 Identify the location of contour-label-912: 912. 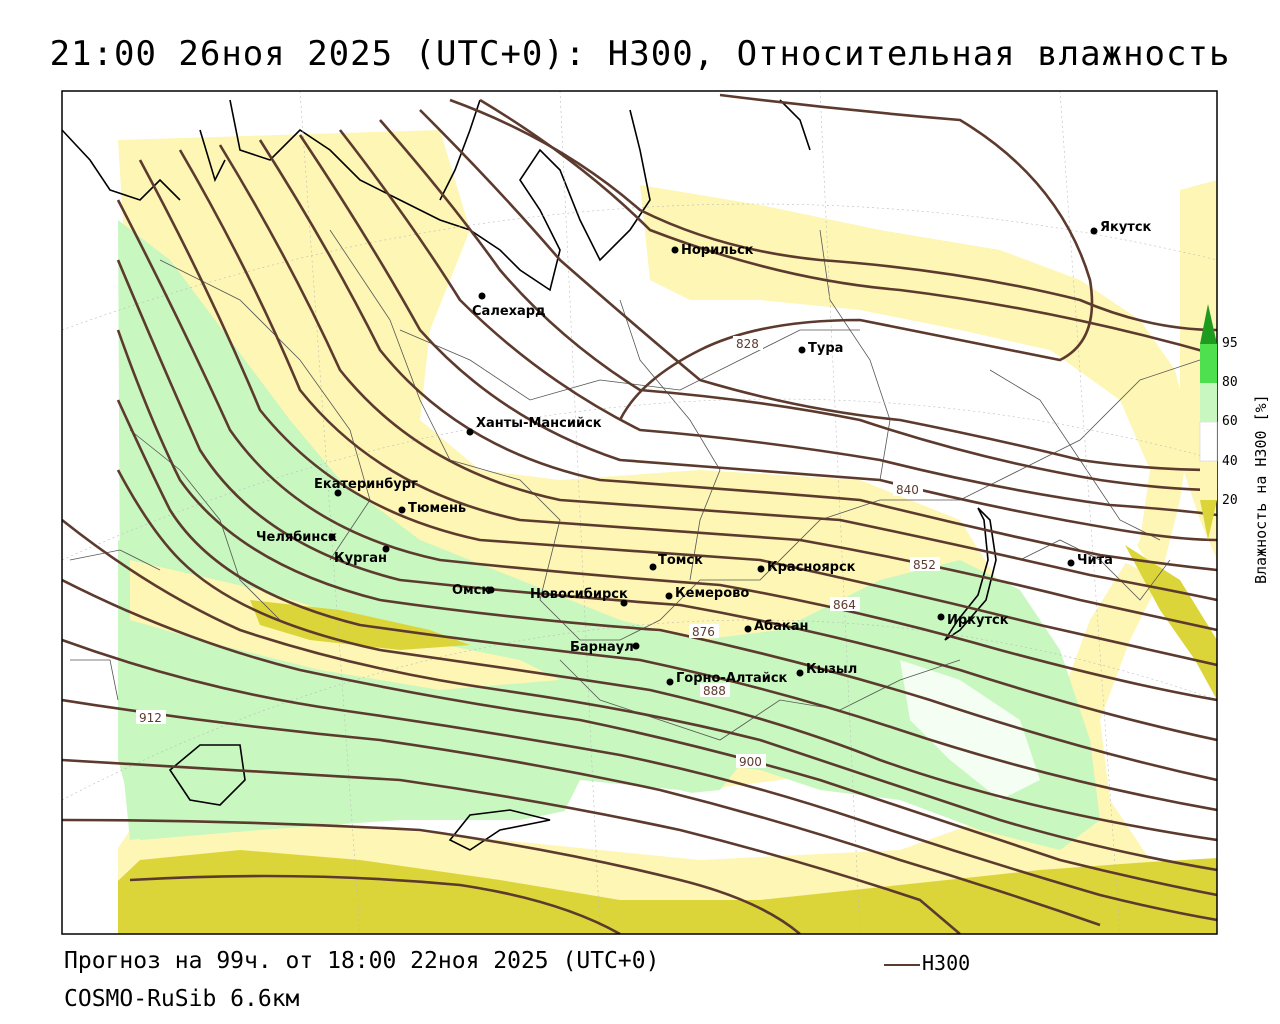
(150, 718).